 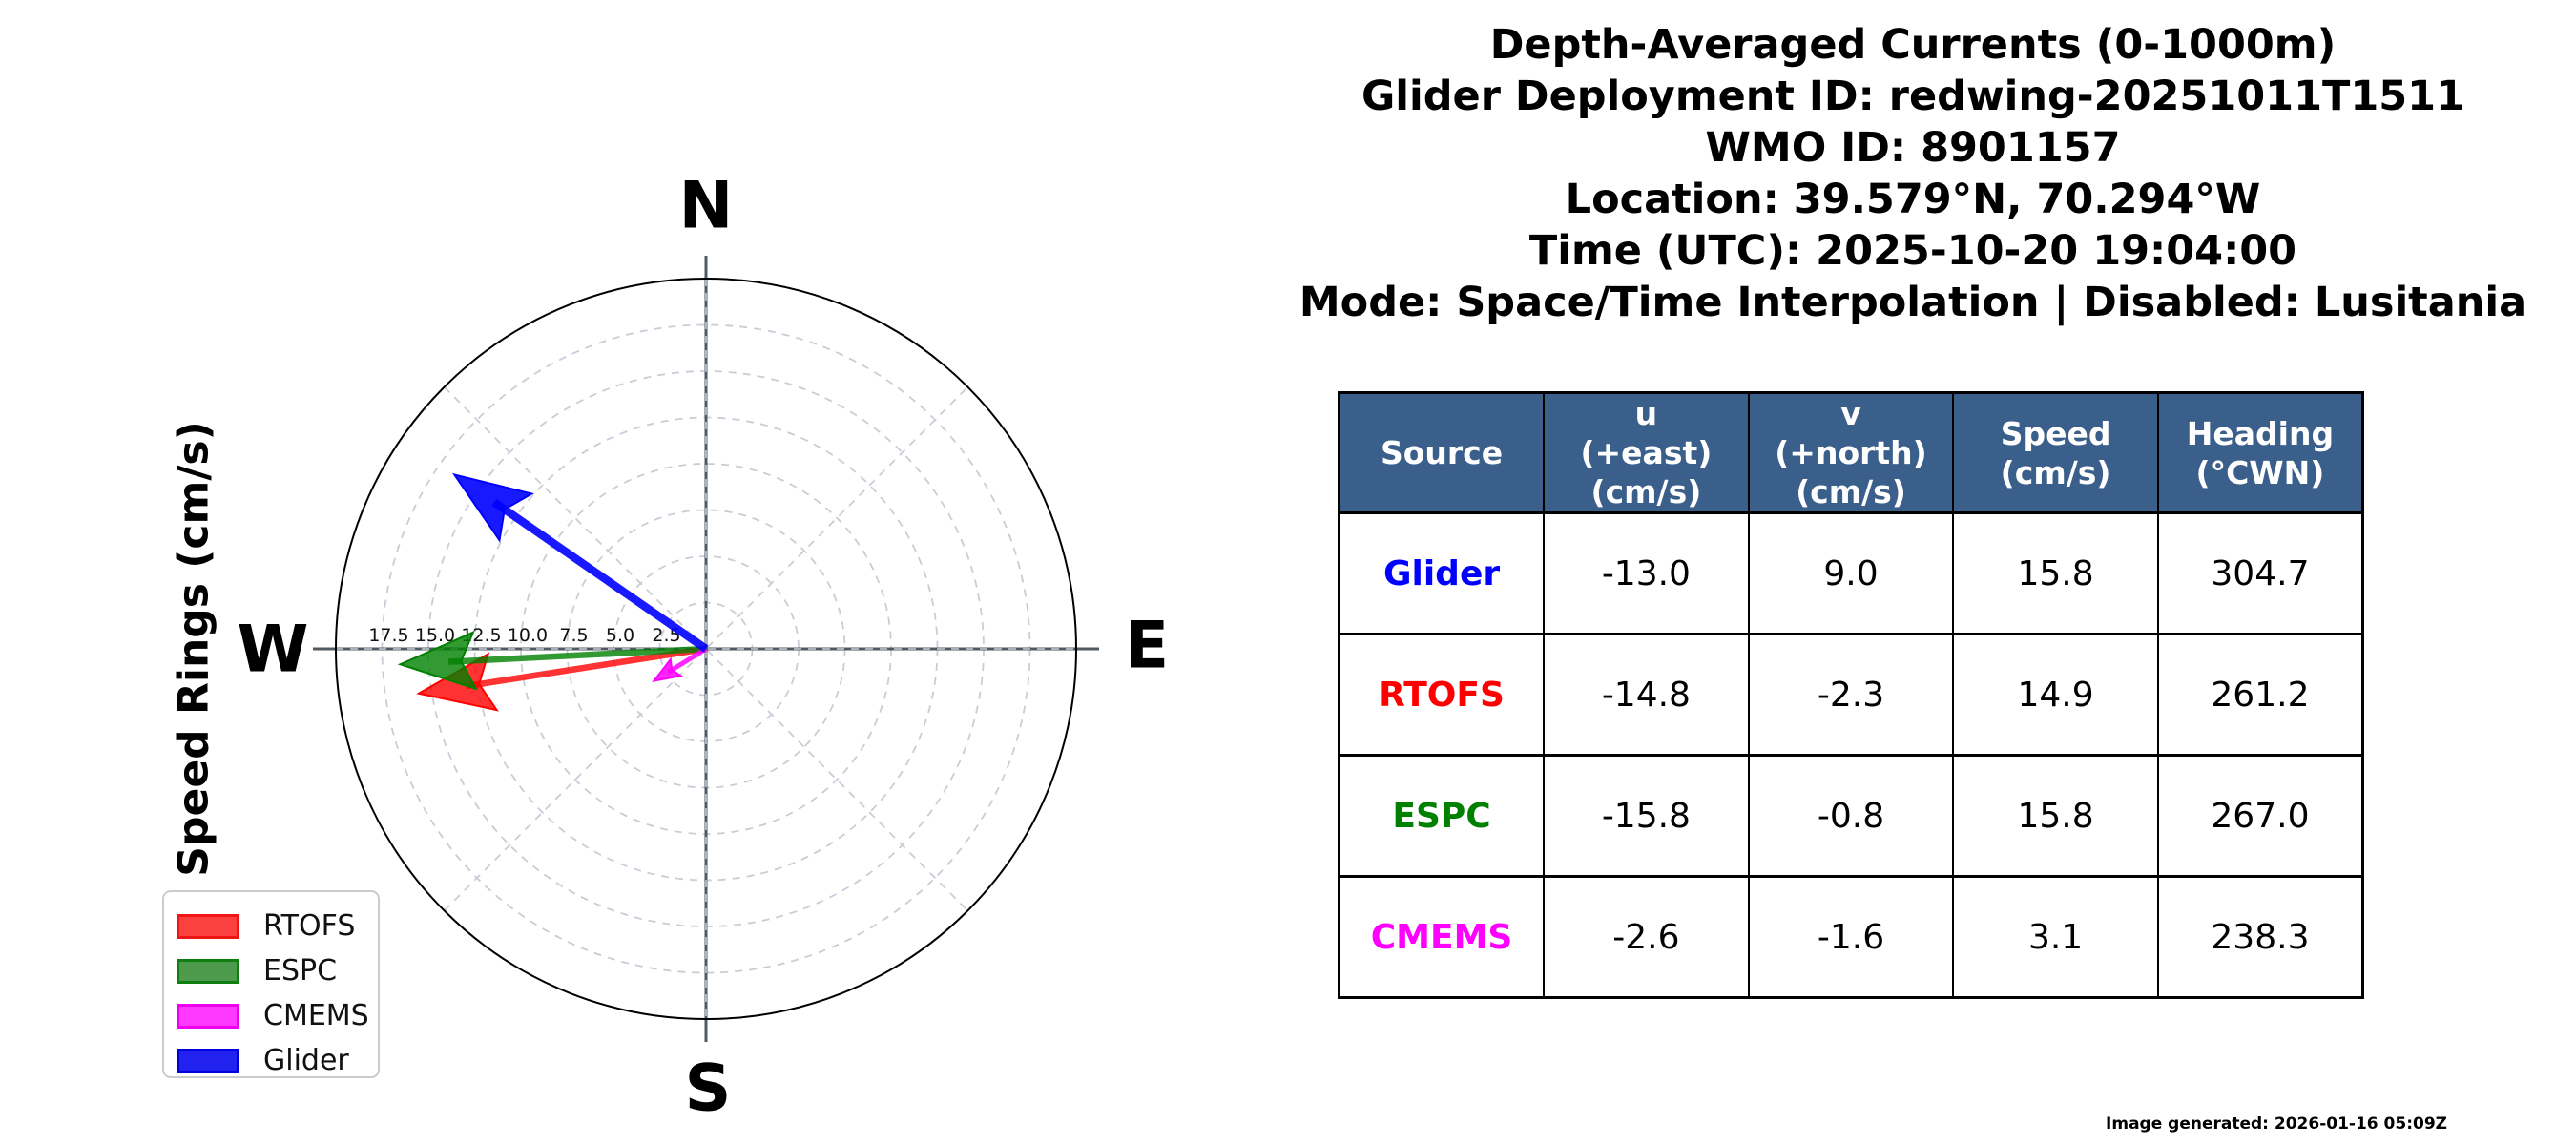 What do you see at coordinates (309, 925) in the screenshot?
I see `legend-label: RTOFS` at bounding box center [309, 925].